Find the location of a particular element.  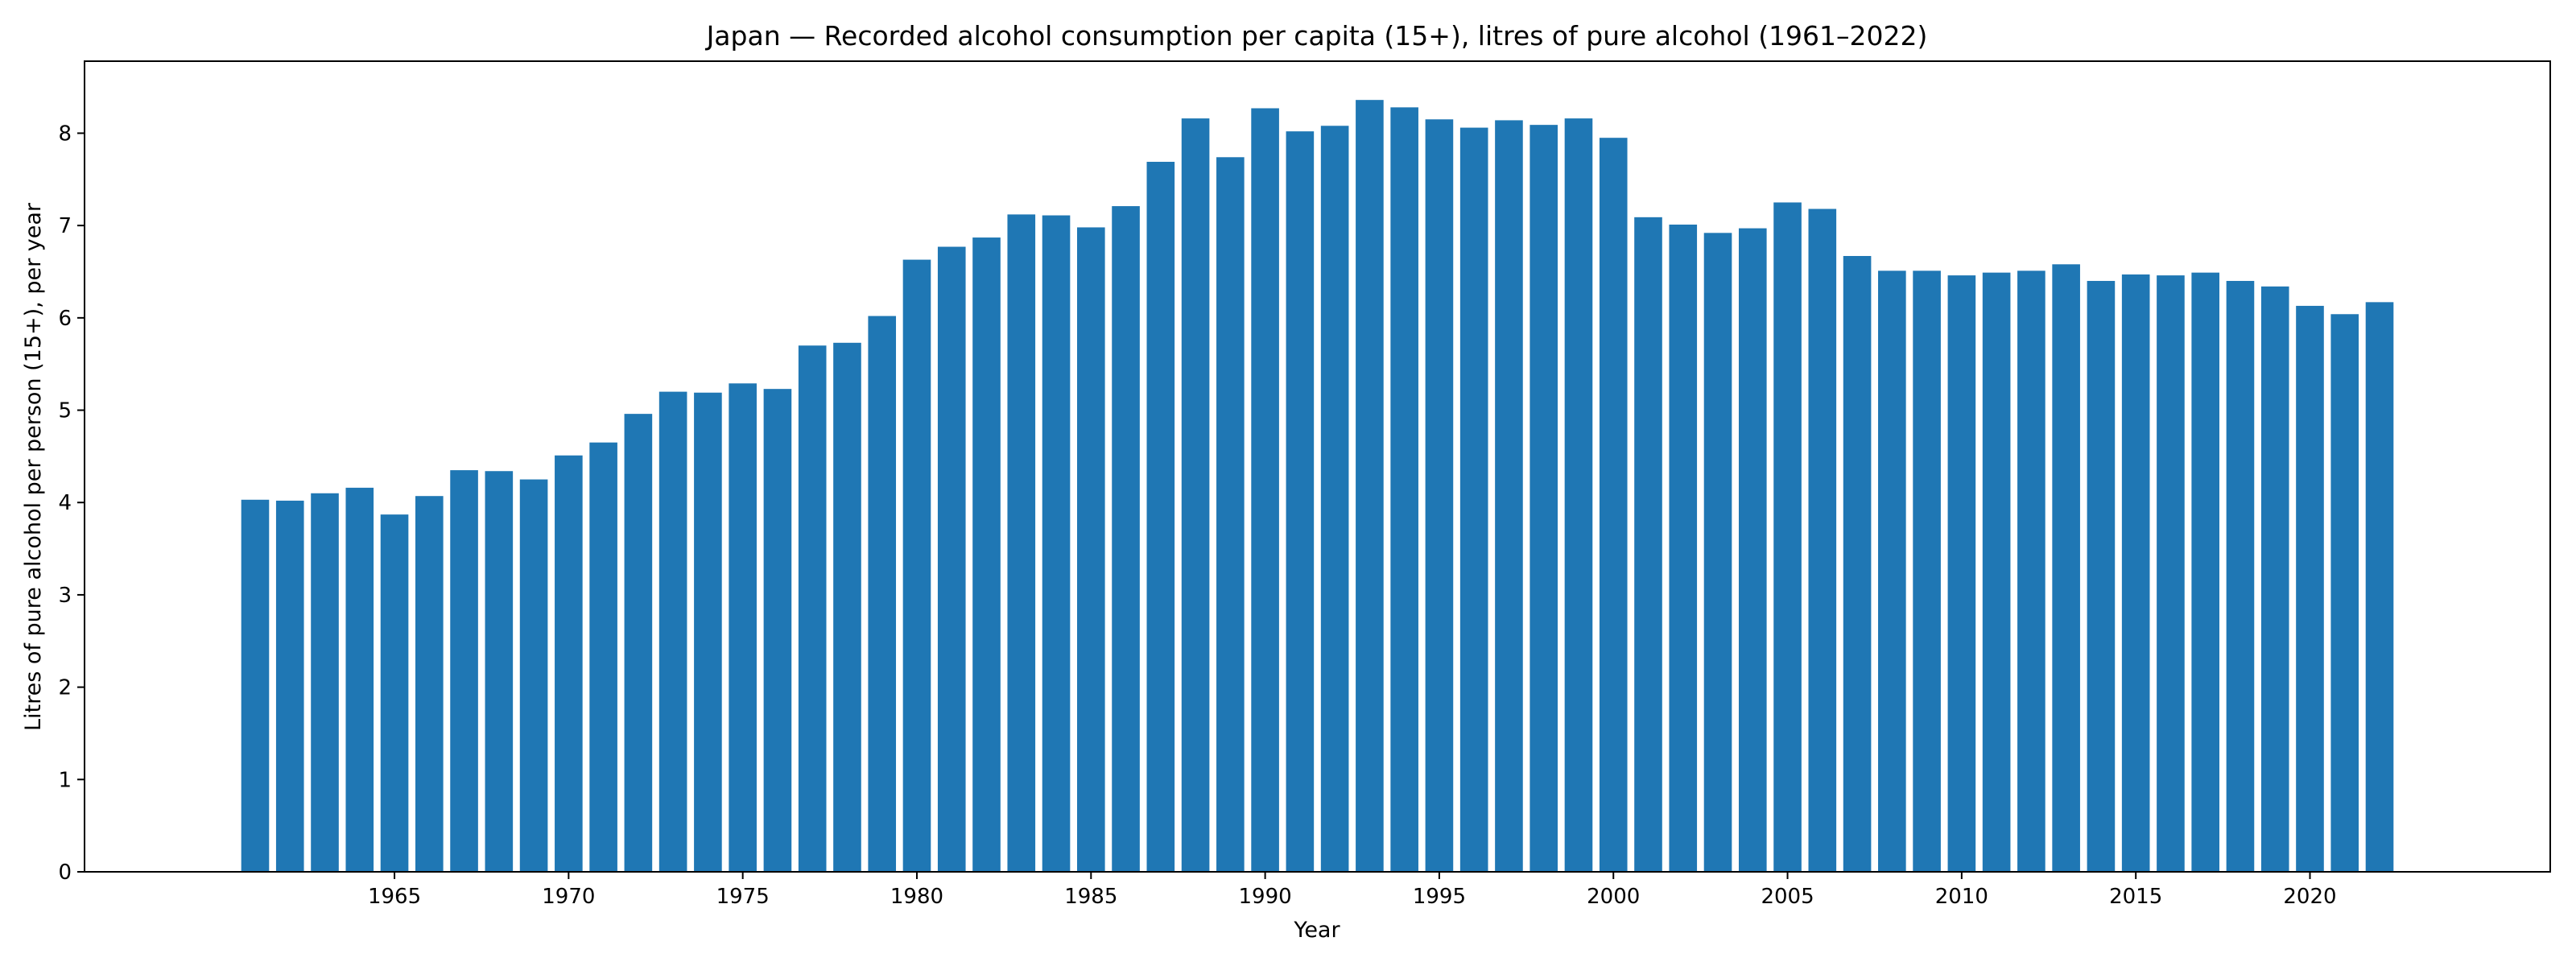

bar-2015 is located at coordinates (2135, 573).